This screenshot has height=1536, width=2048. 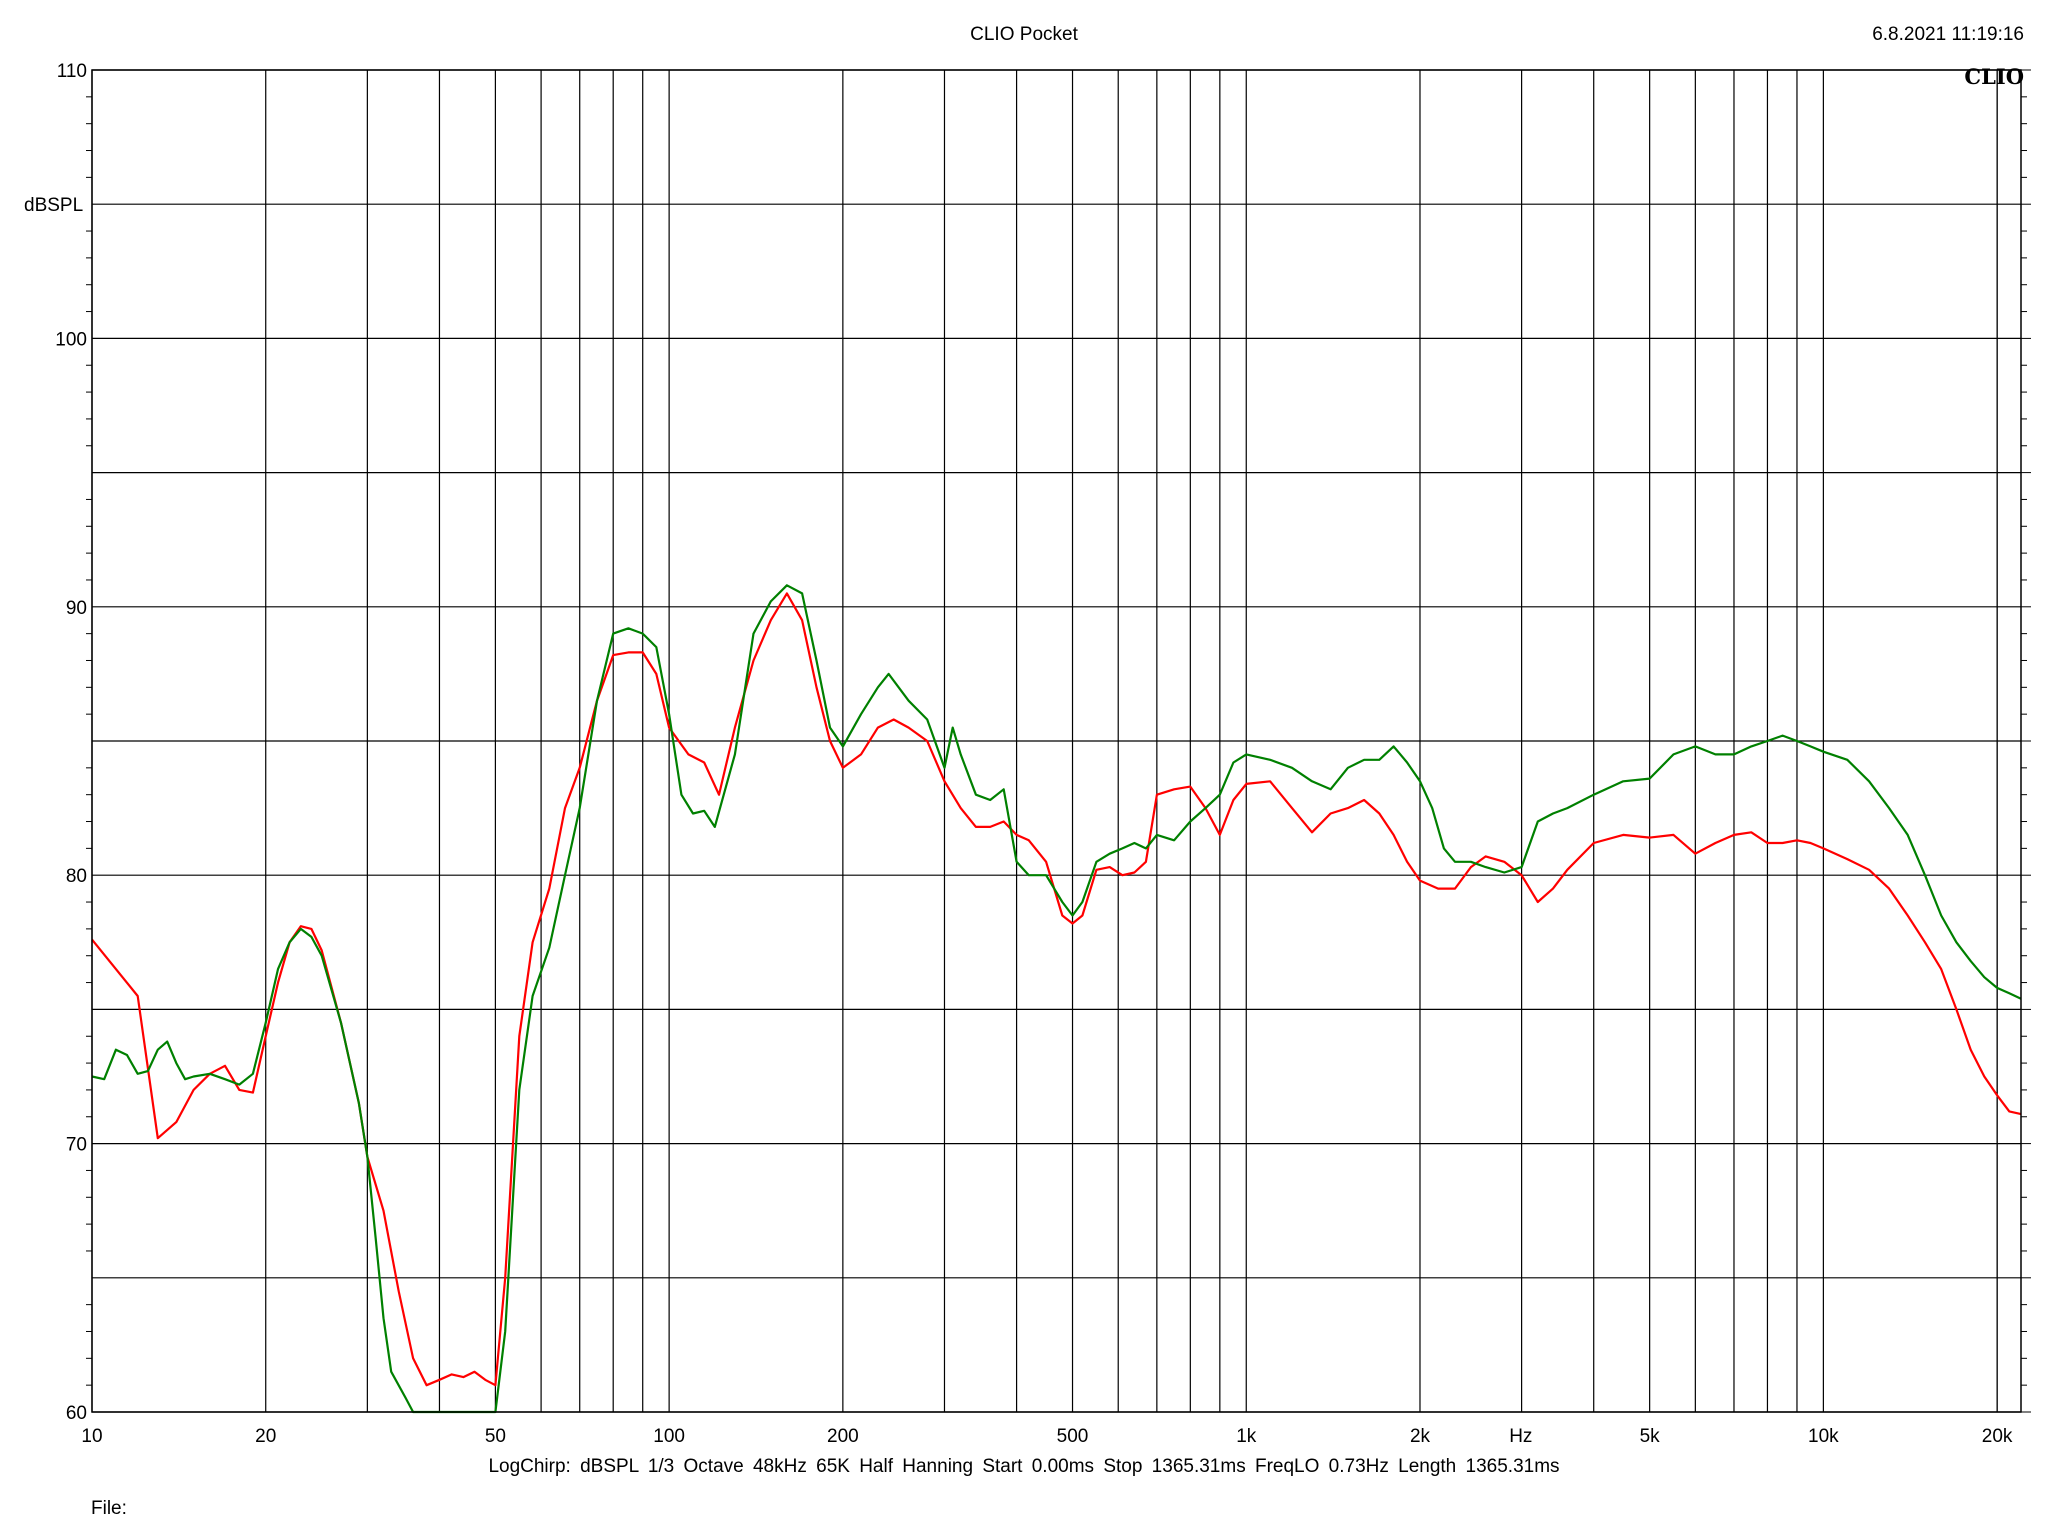 What do you see at coordinates (76, 876) in the screenshot?
I see `y-tick-label: 80` at bounding box center [76, 876].